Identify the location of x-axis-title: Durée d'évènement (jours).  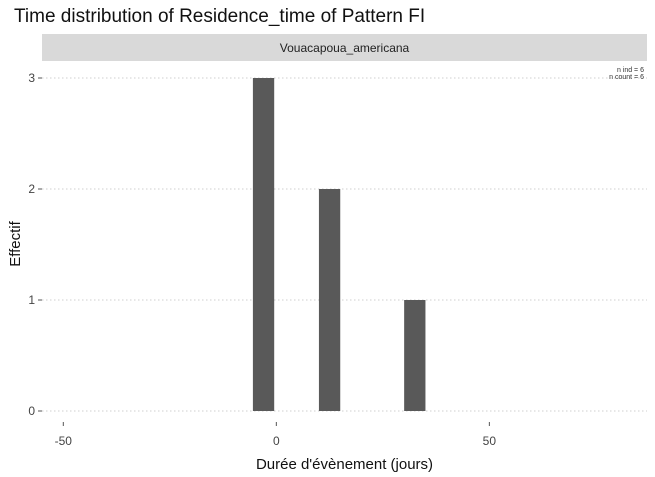
(344, 464).